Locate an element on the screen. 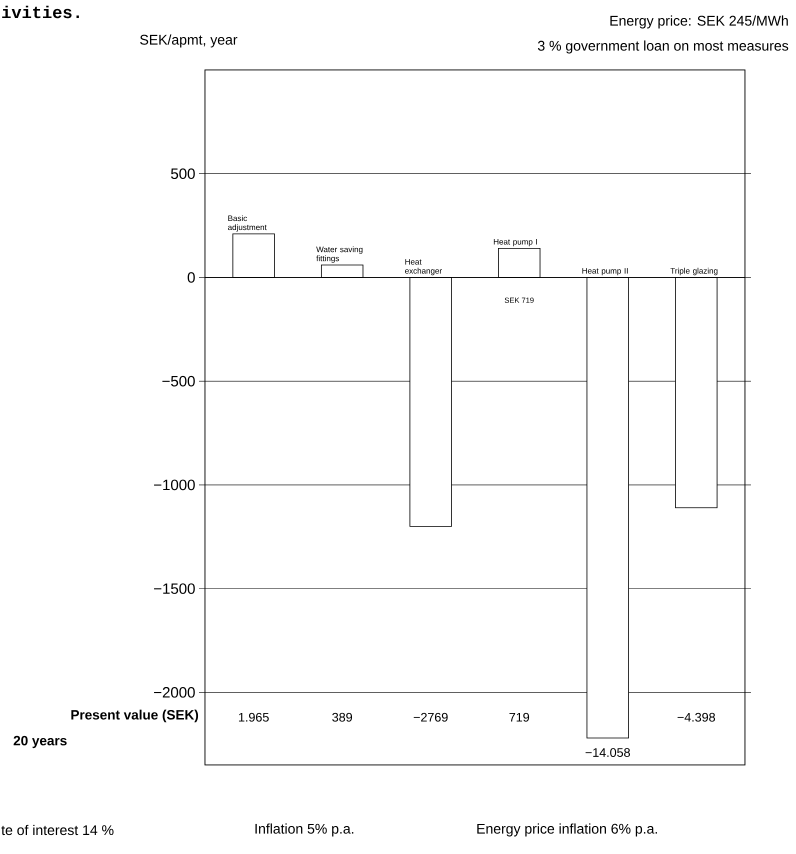  y-tick-label: −1500 is located at coordinates (174, 588).